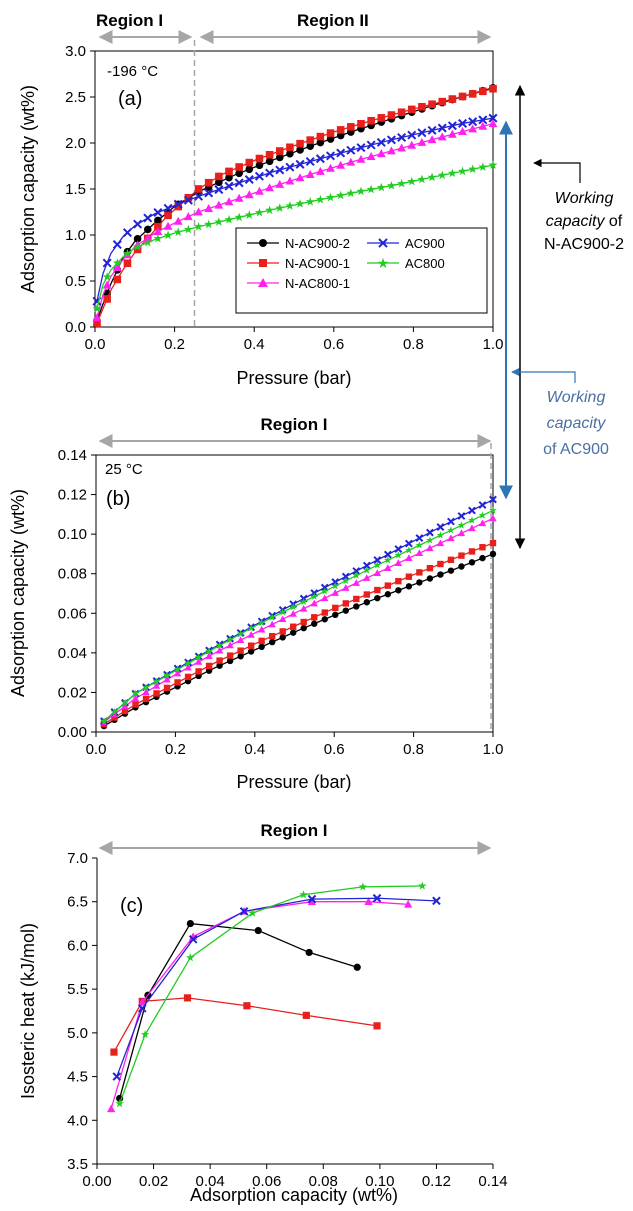  Describe the element at coordinates (72, 692) in the screenshot. I see `y-tick-label: 0.02` at that location.